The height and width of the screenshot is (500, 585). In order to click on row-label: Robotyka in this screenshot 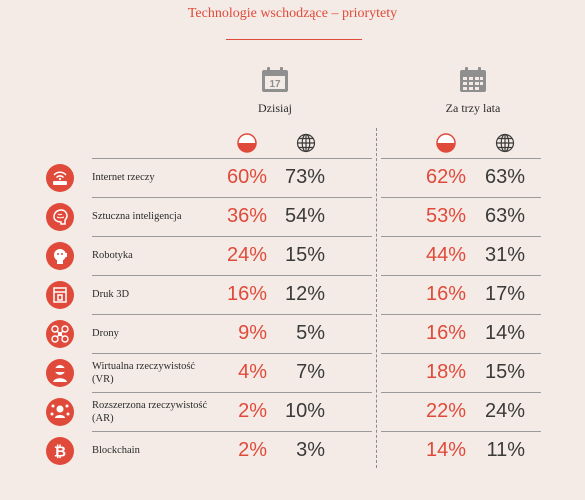, I will do `click(112, 255)`.